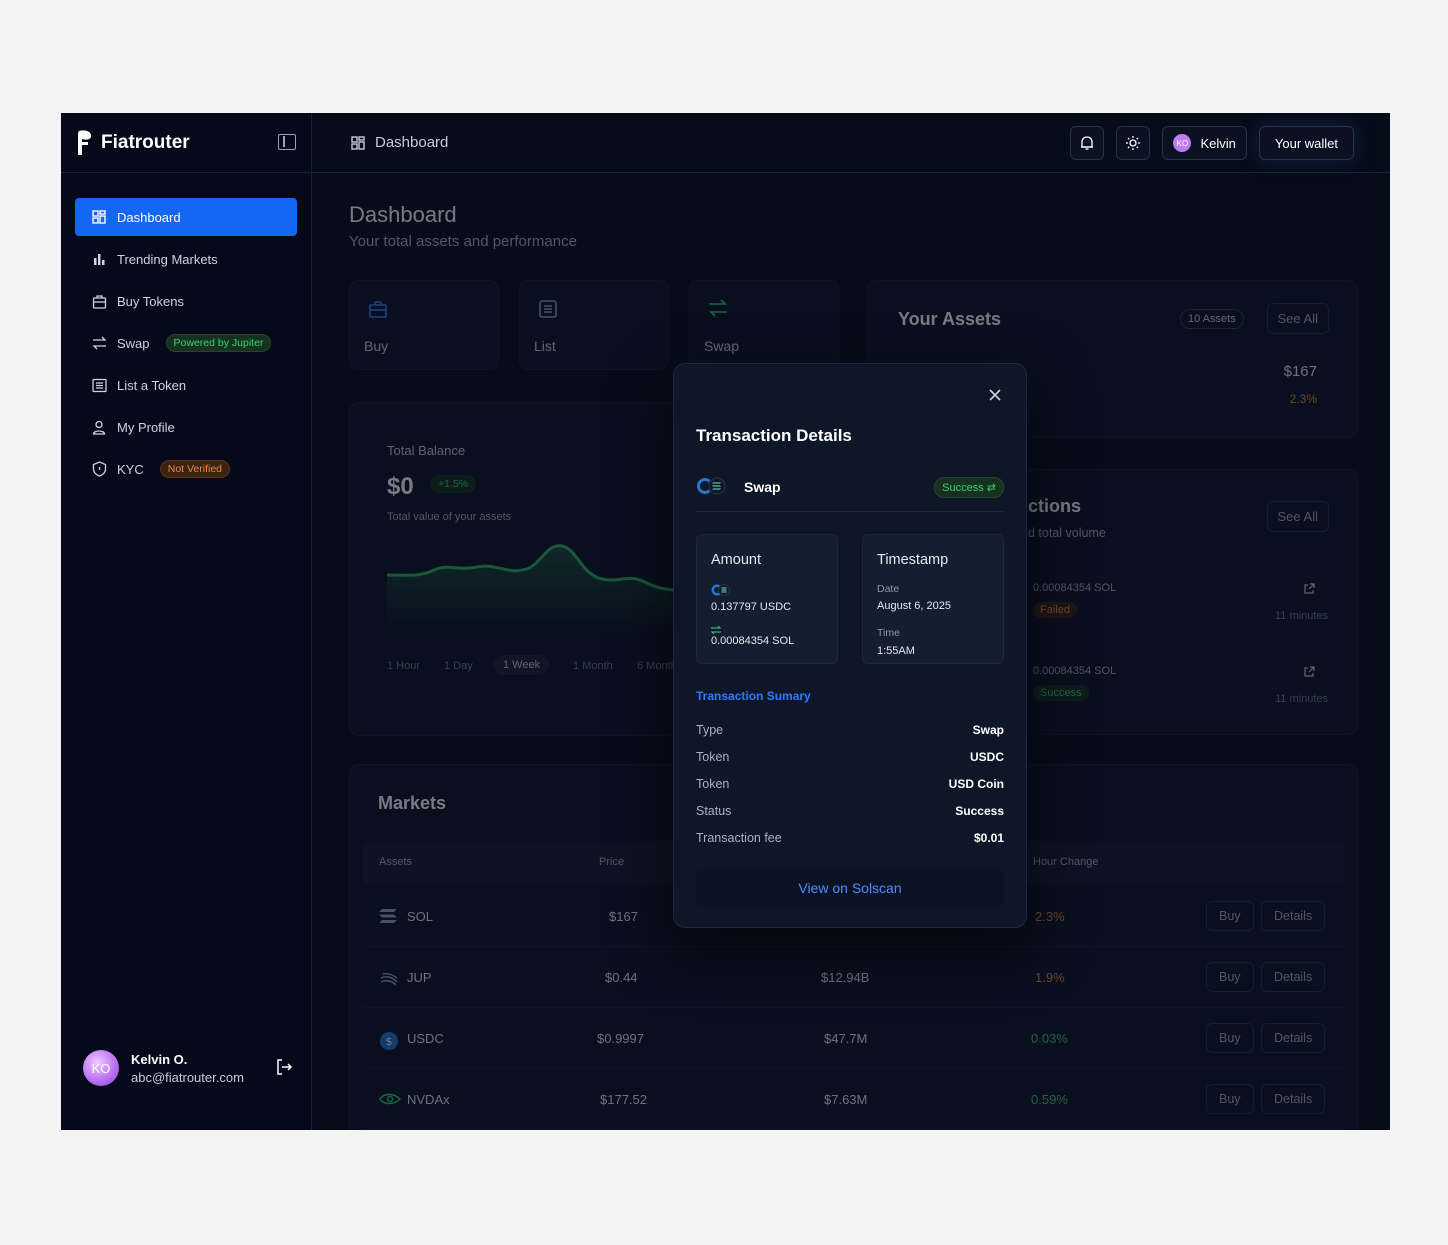 The height and width of the screenshot is (1245, 1448). What do you see at coordinates (623, 1099) in the screenshot?
I see `asset-price: $177.52` at bounding box center [623, 1099].